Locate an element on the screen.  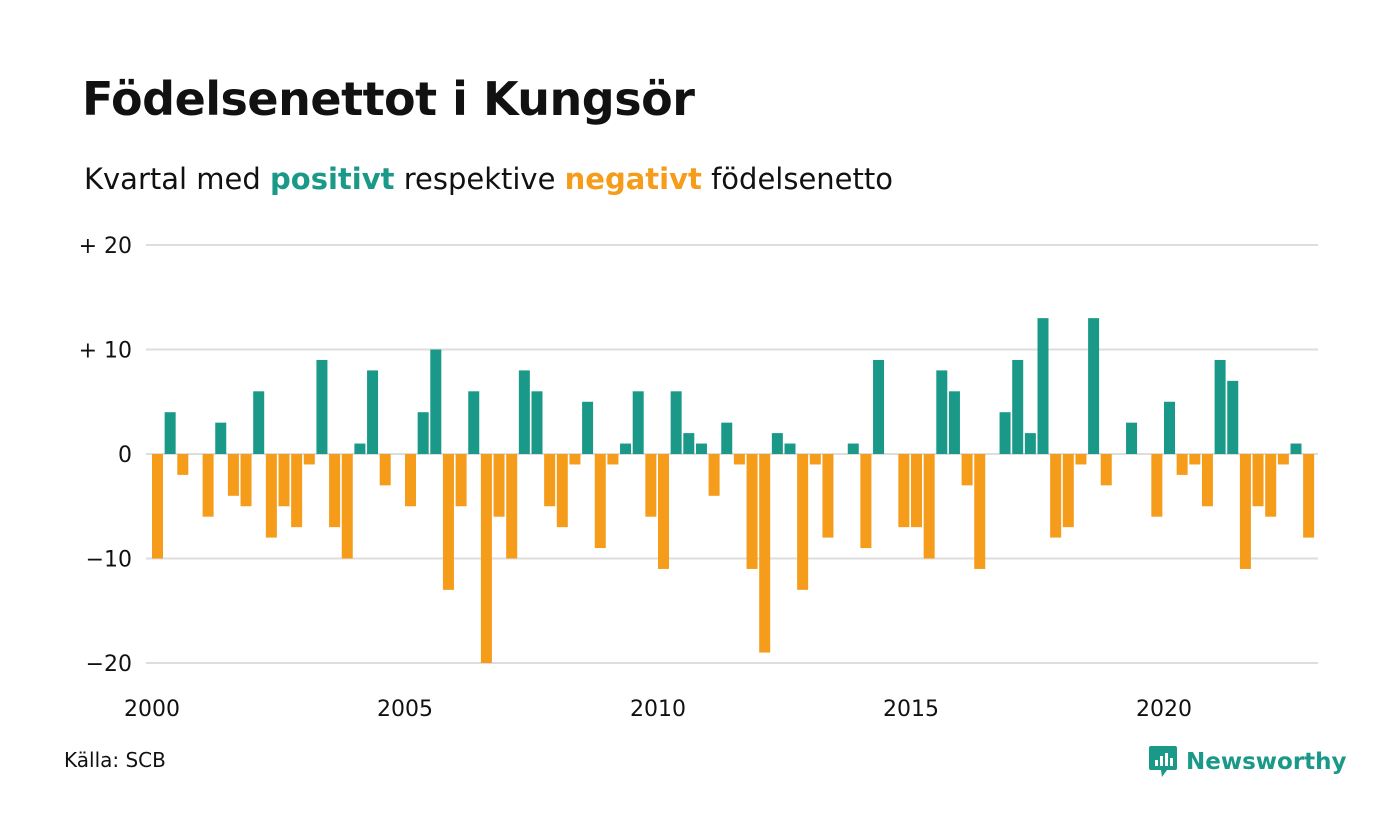
y-axis-labels: + 20 + 10 0 −10 −20 is located at coordinates (105, 455).